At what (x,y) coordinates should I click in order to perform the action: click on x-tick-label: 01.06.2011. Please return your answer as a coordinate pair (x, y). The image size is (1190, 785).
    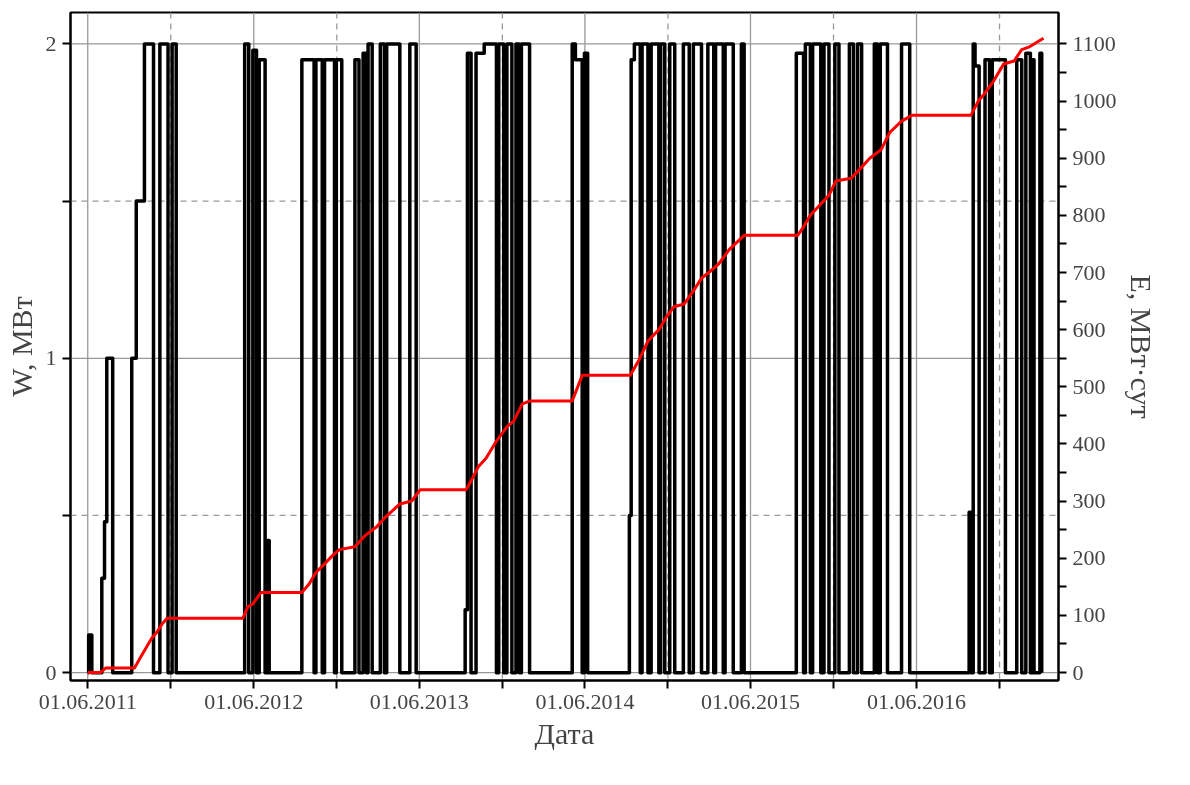
    Looking at the image, I should click on (87, 701).